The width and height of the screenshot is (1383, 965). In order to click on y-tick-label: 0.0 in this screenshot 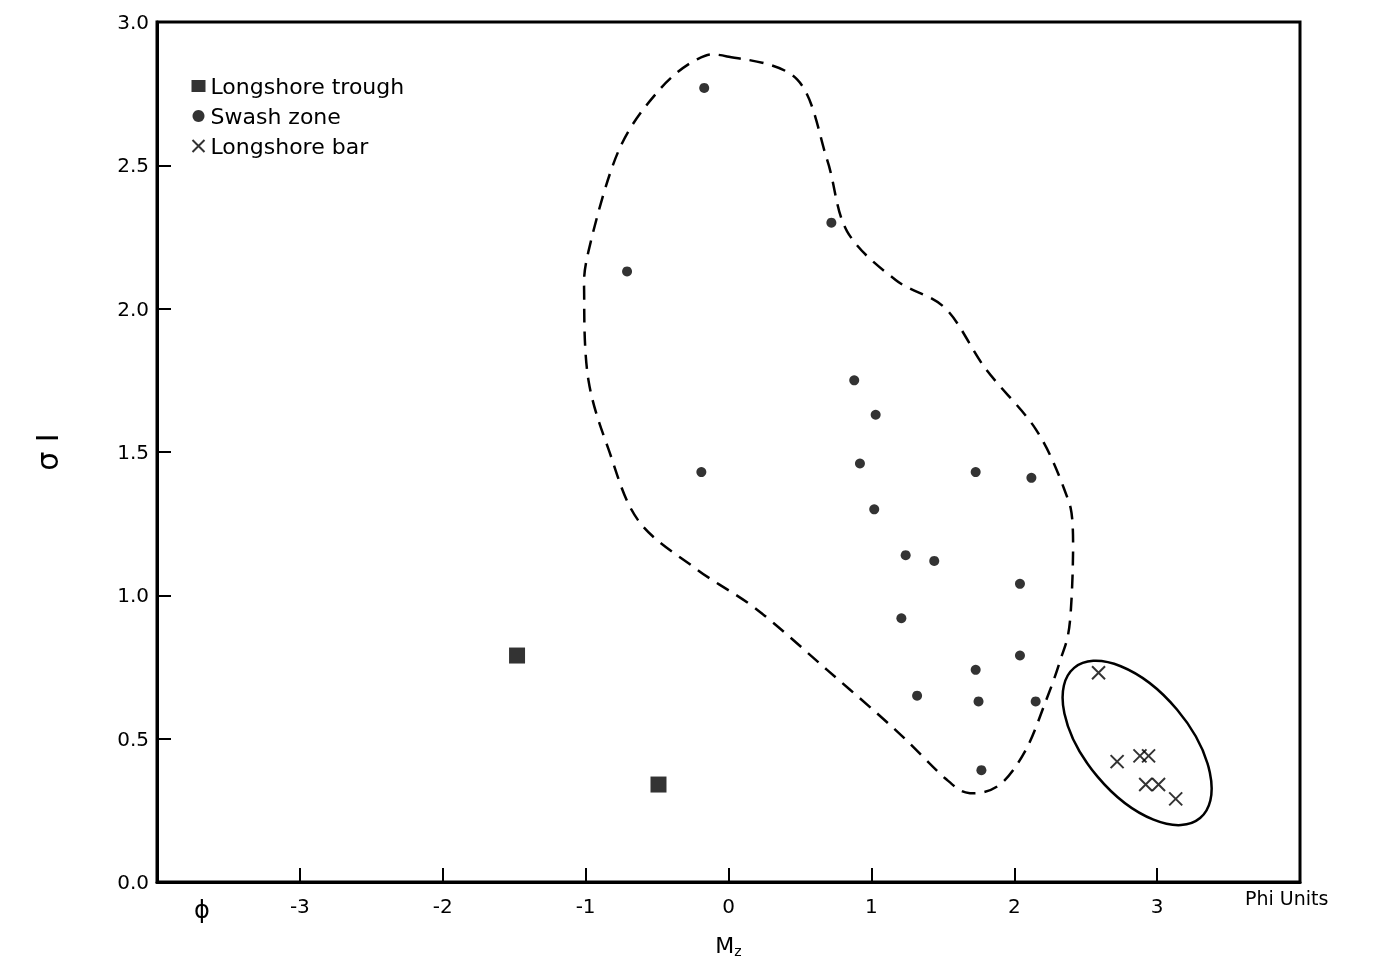, I will do `click(133, 882)`.